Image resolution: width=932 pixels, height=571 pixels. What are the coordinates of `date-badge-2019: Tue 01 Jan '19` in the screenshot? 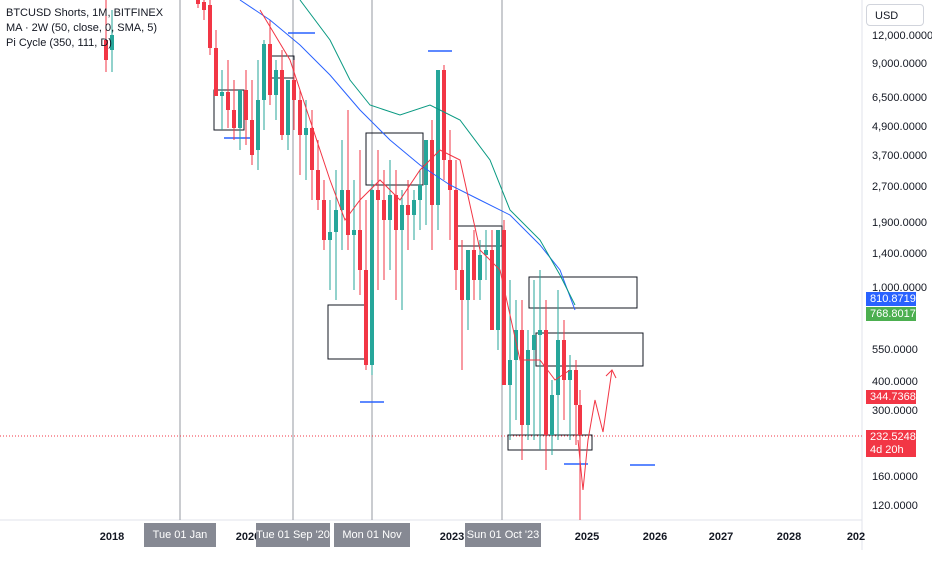 It's located at (180, 544).